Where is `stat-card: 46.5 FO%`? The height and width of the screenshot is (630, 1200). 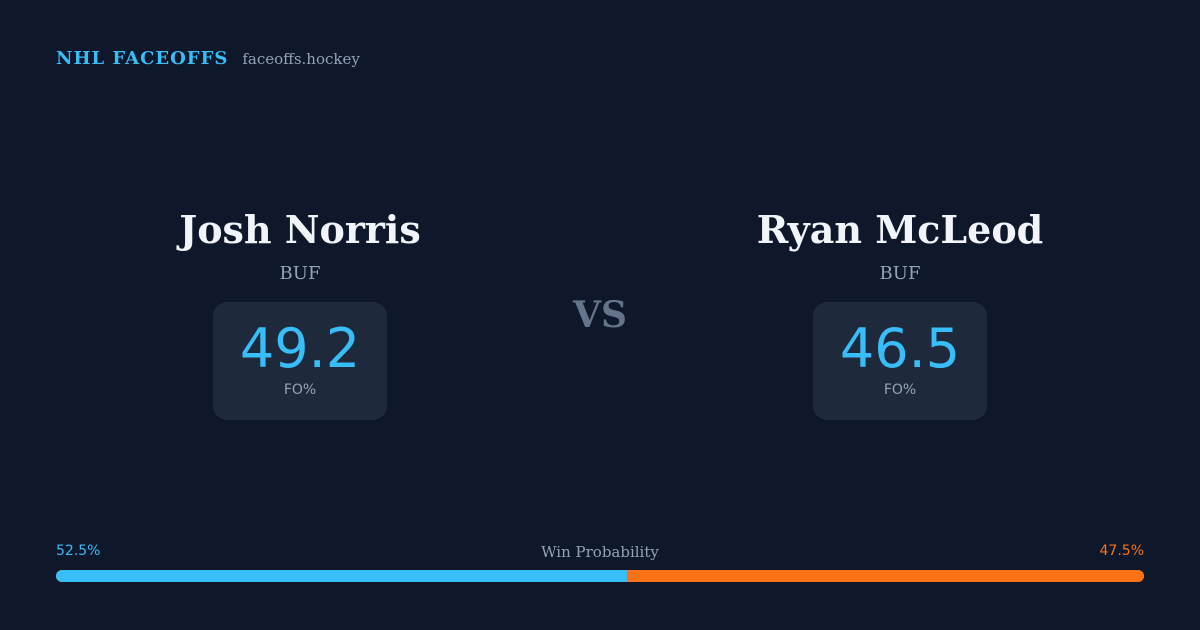
stat-card: 46.5 FO% is located at coordinates (900, 361).